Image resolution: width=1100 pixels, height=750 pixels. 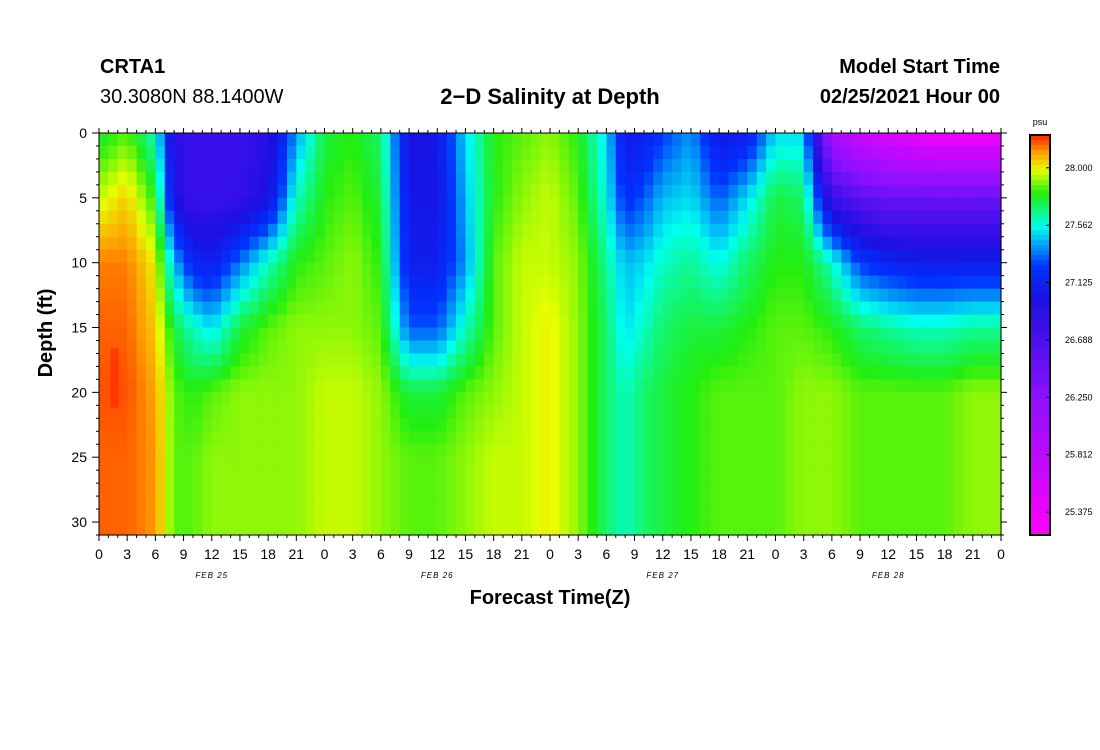 I want to click on day-label: FEB 25, so click(x=211, y=575).